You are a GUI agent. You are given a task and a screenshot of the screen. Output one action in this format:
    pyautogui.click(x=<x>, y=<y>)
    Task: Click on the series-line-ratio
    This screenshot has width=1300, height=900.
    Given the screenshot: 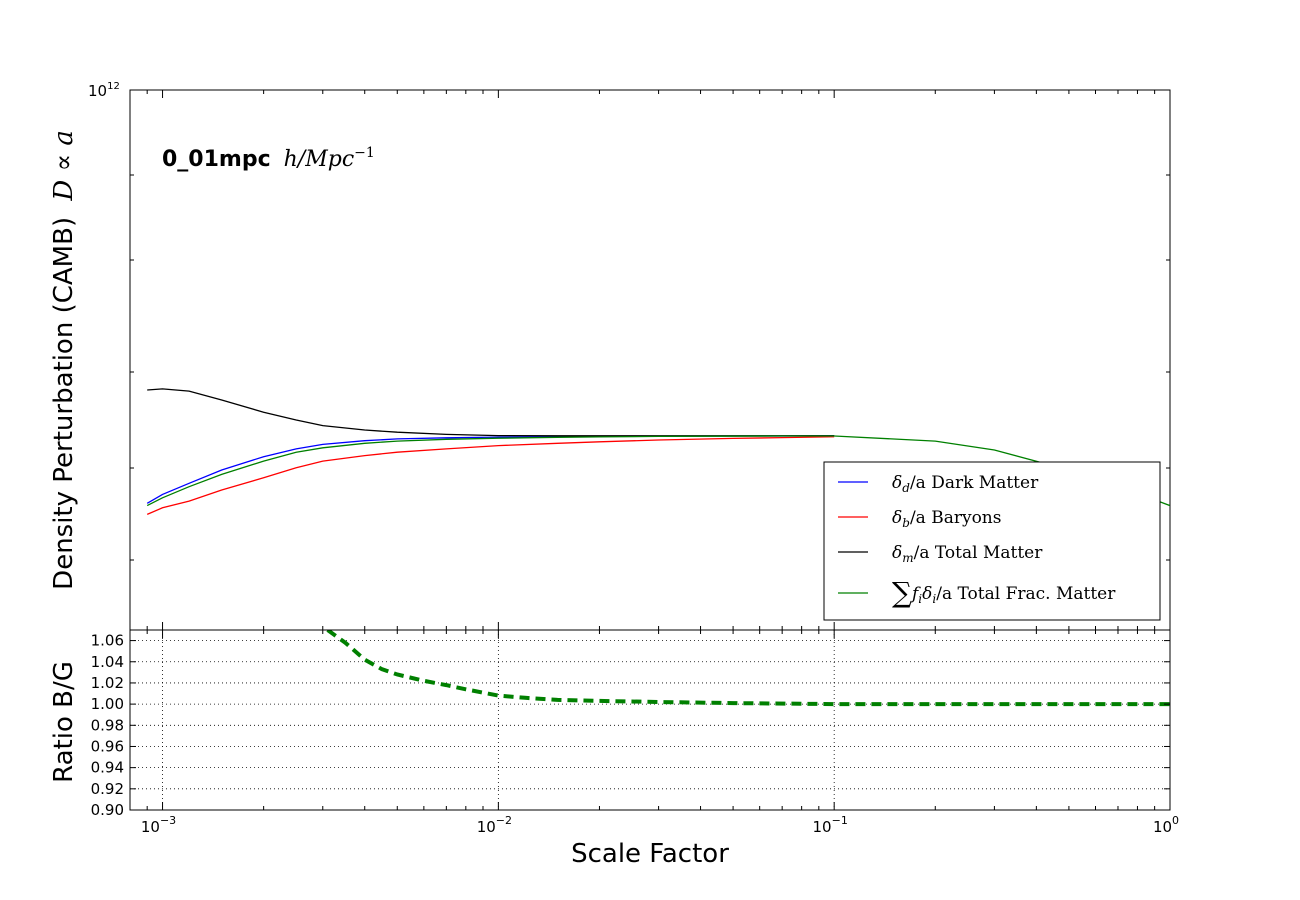 What is the action you would take?
    pyautogui.click(x=748, y=668)
    